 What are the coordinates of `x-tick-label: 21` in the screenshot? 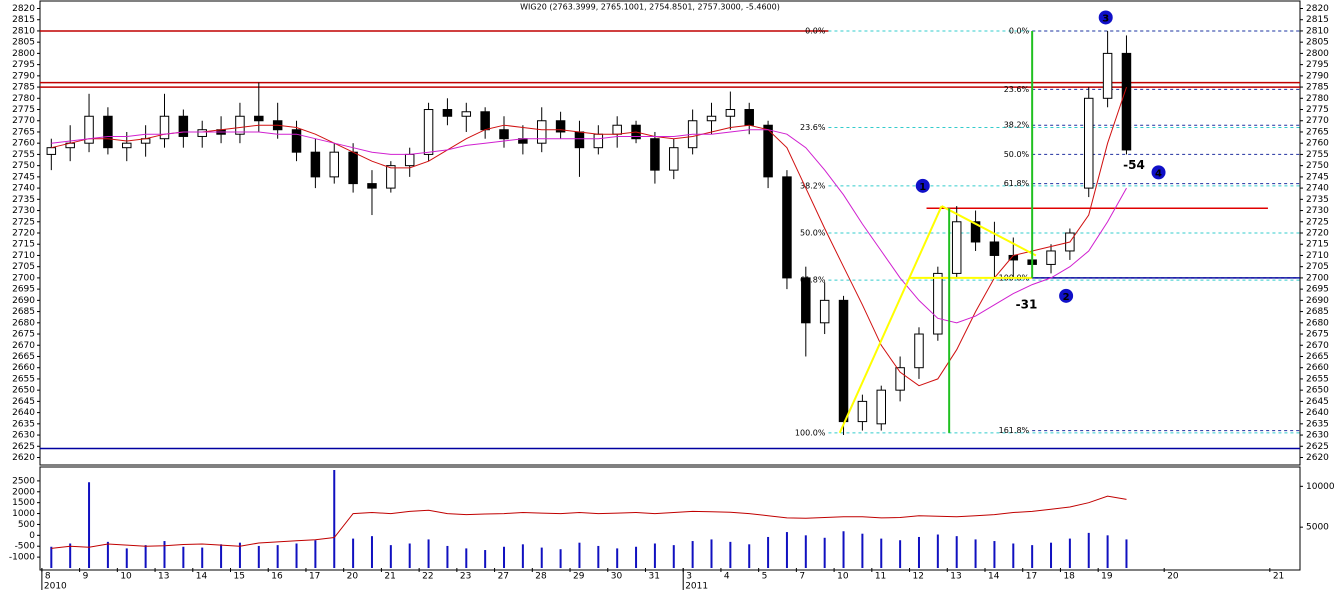 It's located at (389, 577).